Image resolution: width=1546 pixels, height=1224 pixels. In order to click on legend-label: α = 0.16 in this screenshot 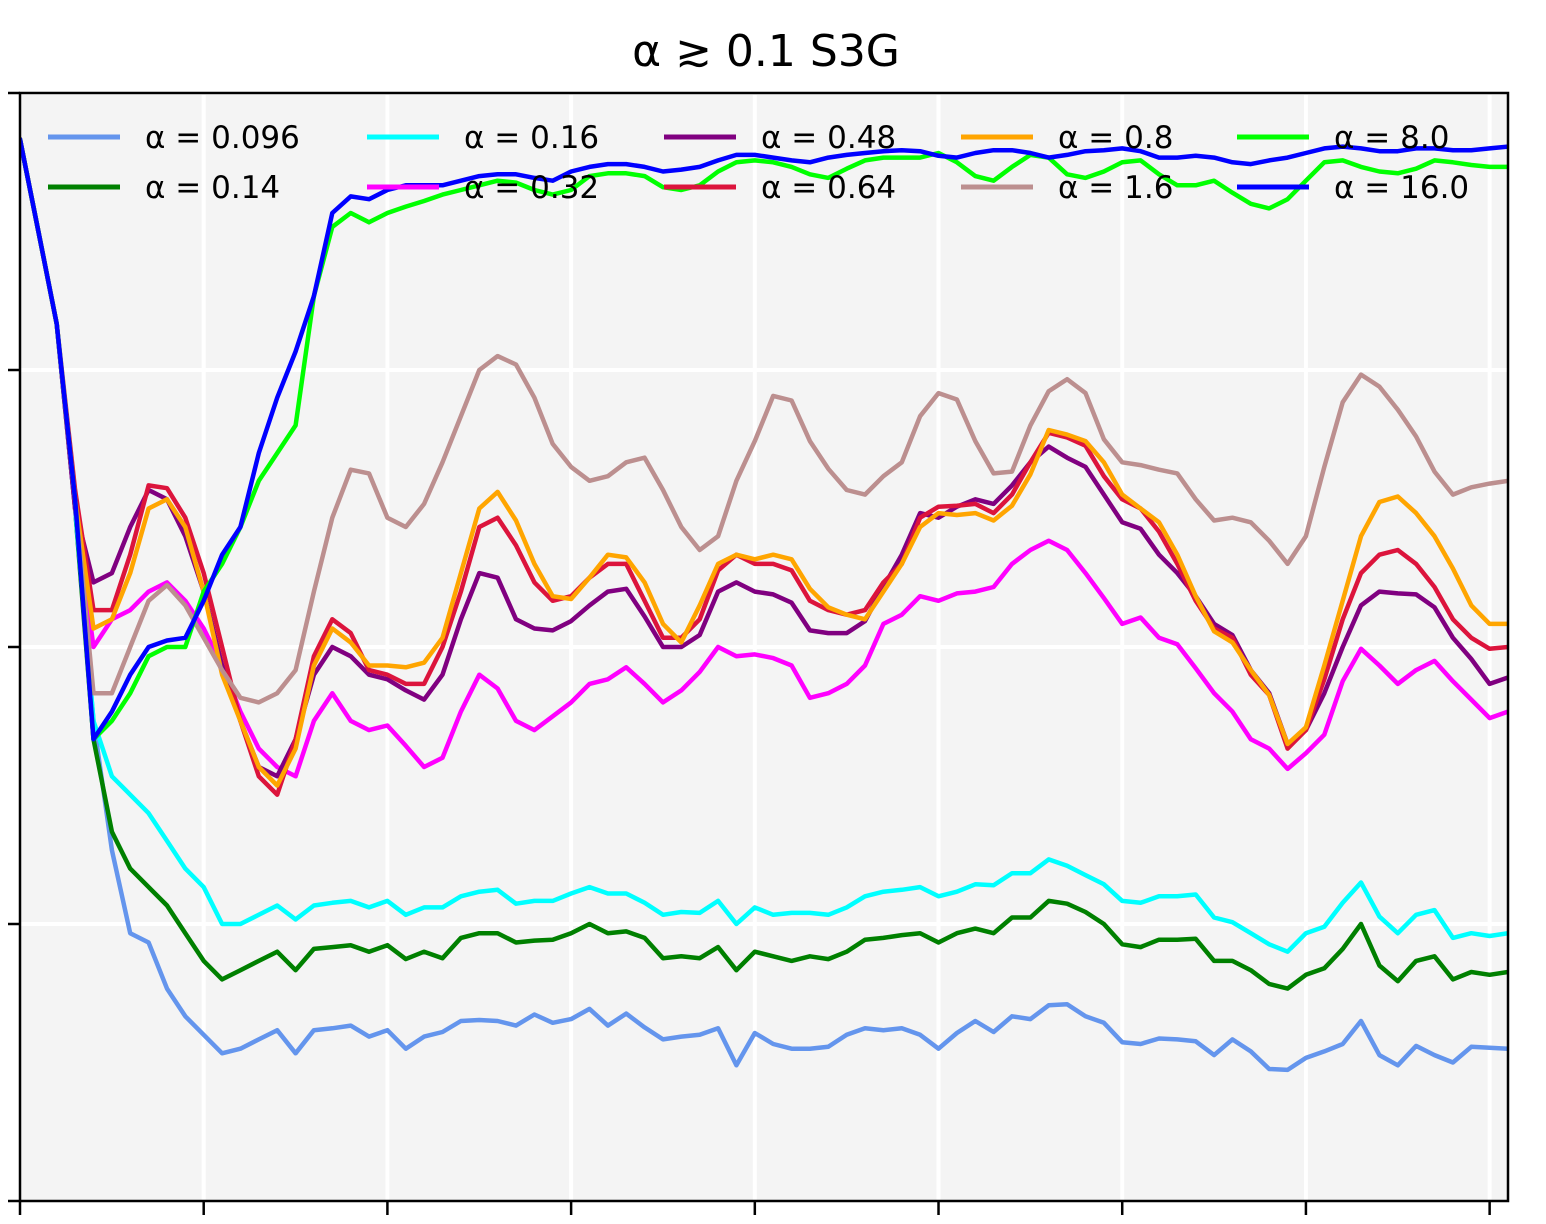, I will do `click(531, 138)`.